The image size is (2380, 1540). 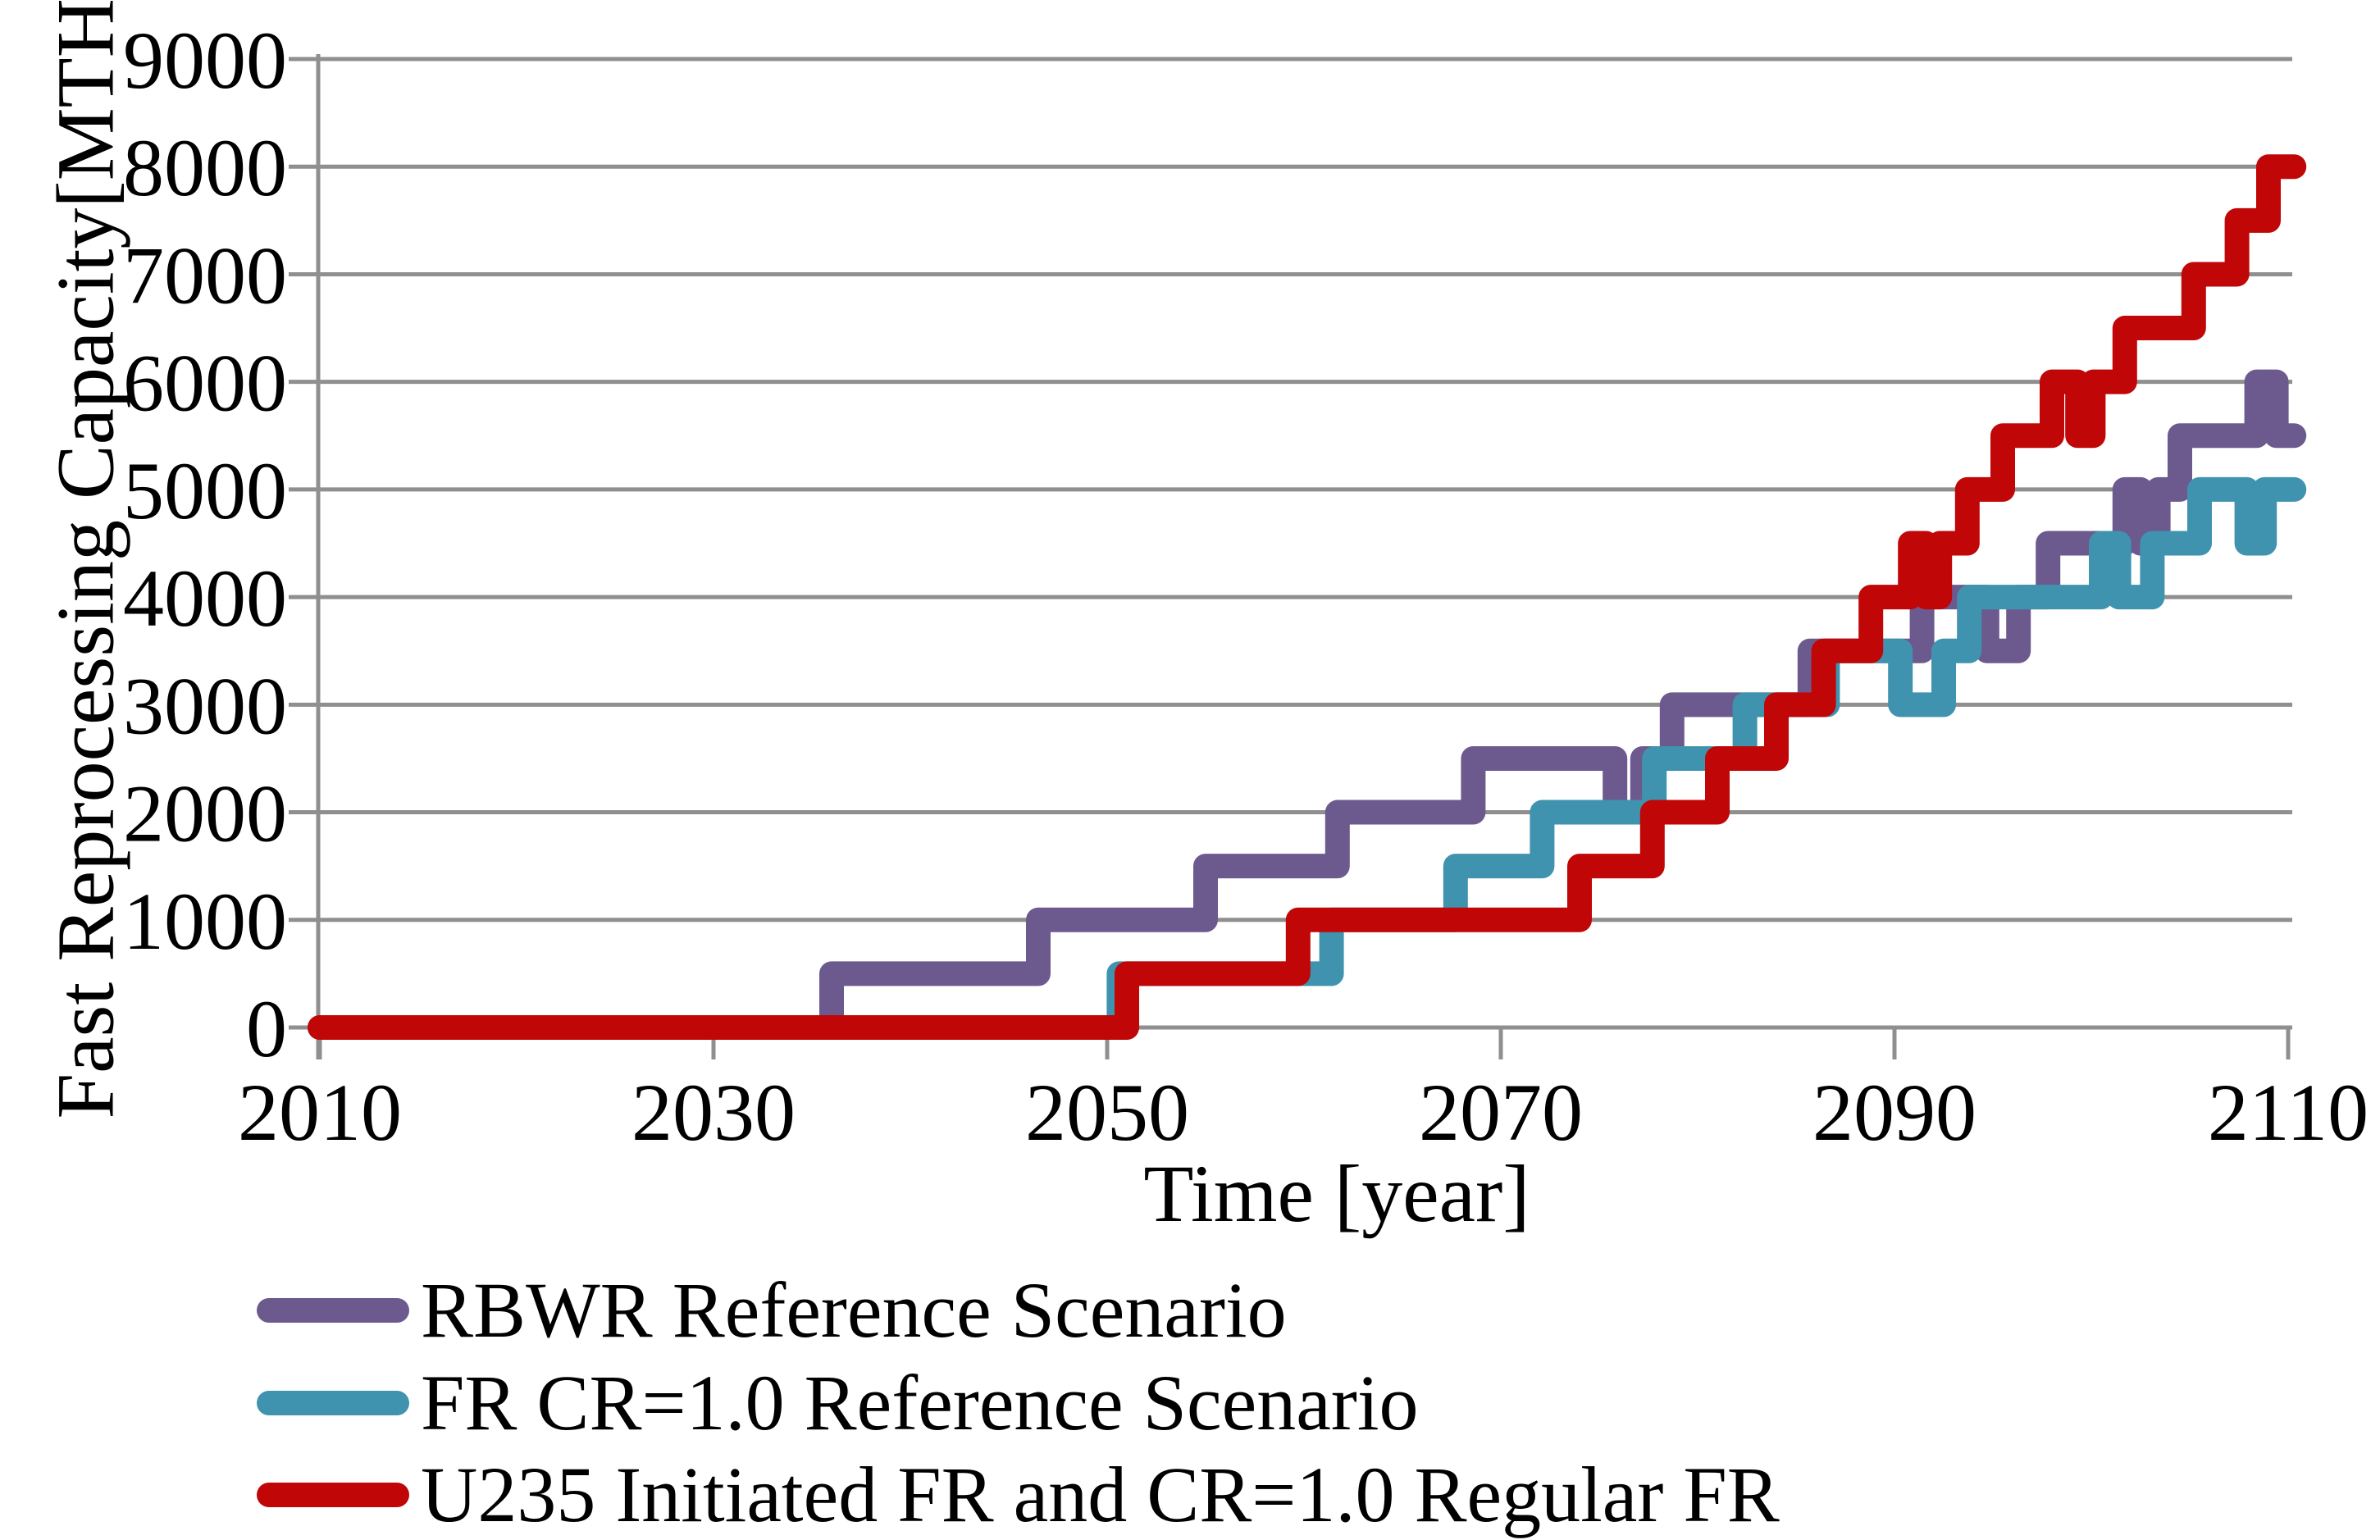 What do you see at coordinates (205, 383) in the screenshot?
I see `y-tick-label-6000: 6000` at bounding box center [205, 383].